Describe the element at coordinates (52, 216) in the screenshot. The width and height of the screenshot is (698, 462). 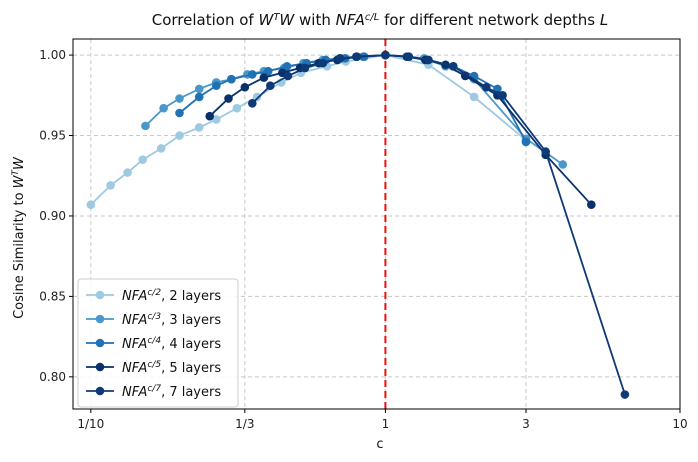
I see `y-tick-label: 0.90` at that location.